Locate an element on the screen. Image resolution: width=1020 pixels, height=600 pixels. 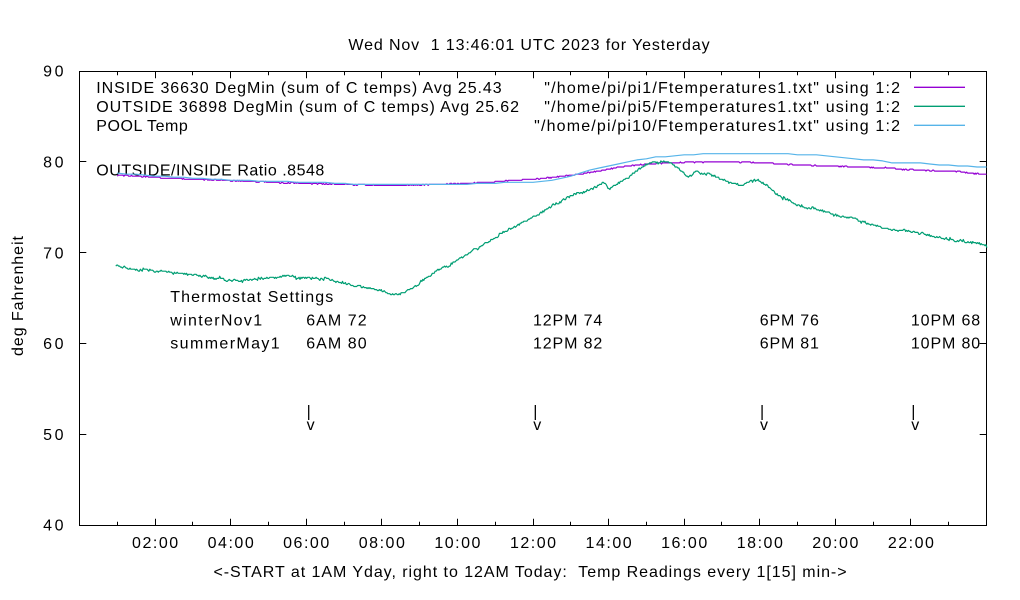
svg-text: 18:00 is located at coordinates (760, 543).